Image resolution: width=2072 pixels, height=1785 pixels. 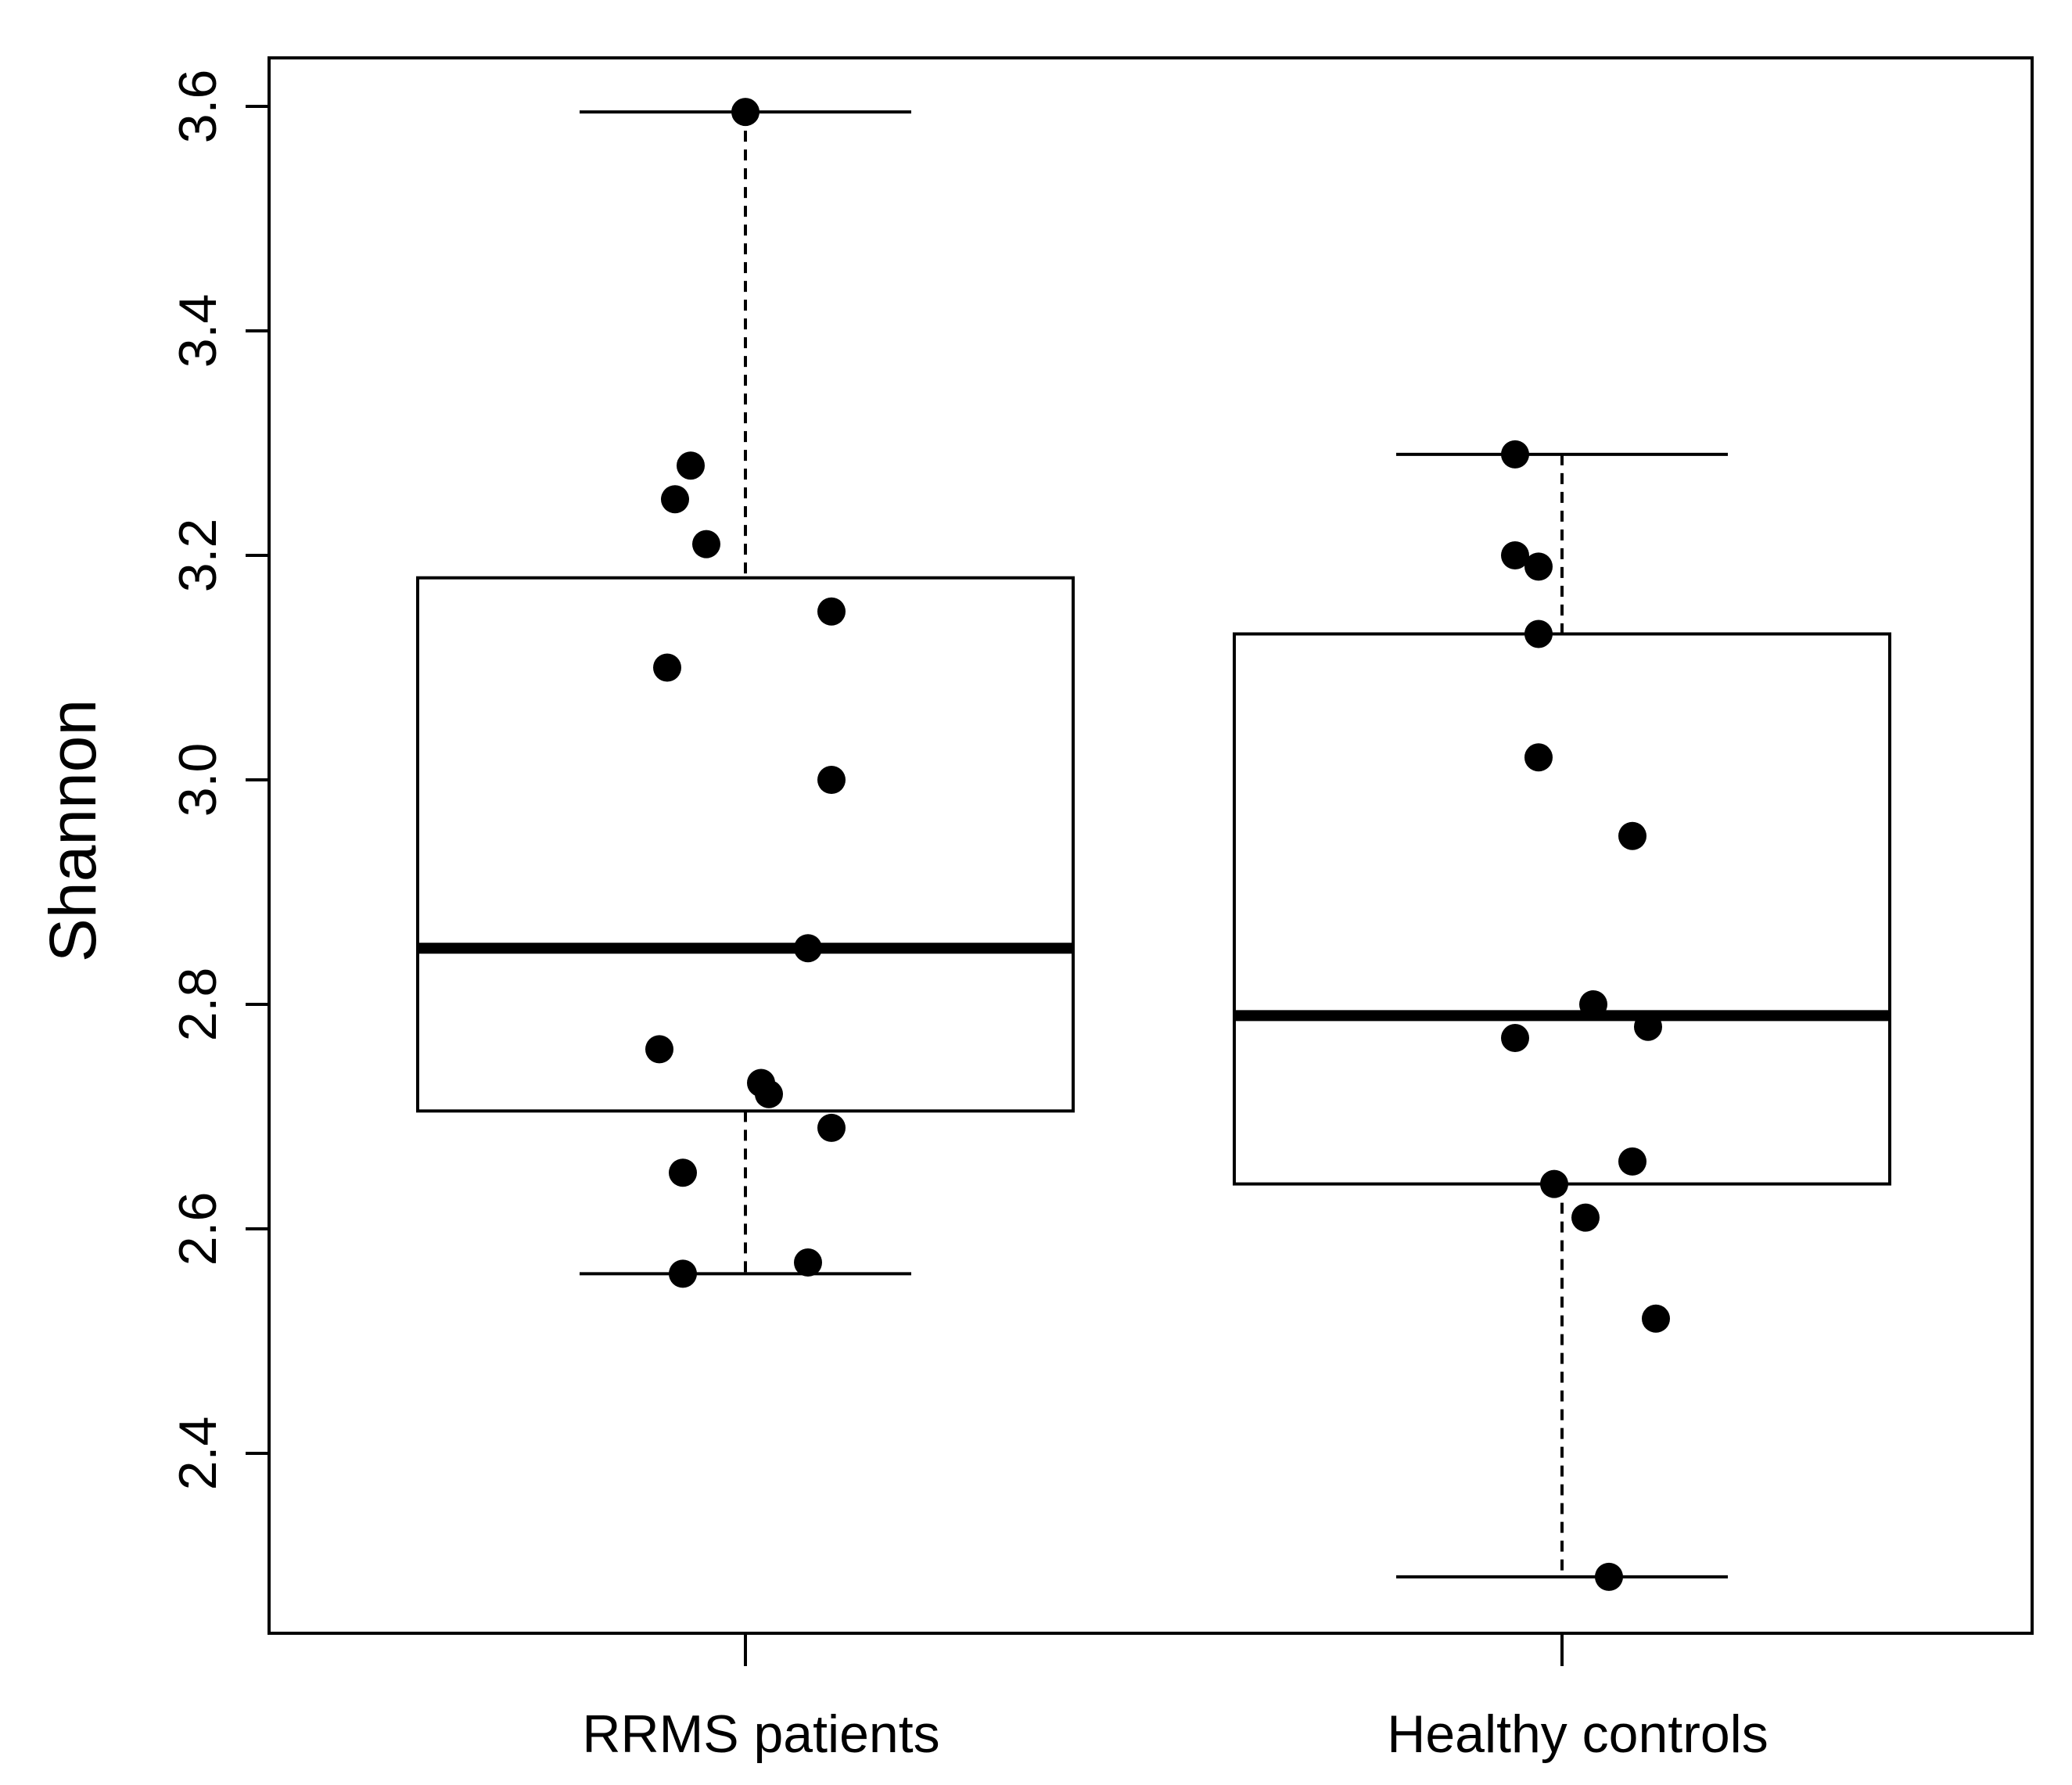 What do you see at coordinates (760, 1734) in the screenshot?
I see `x-tick-label: RRMS patients` at bounding box center [760, 1734].